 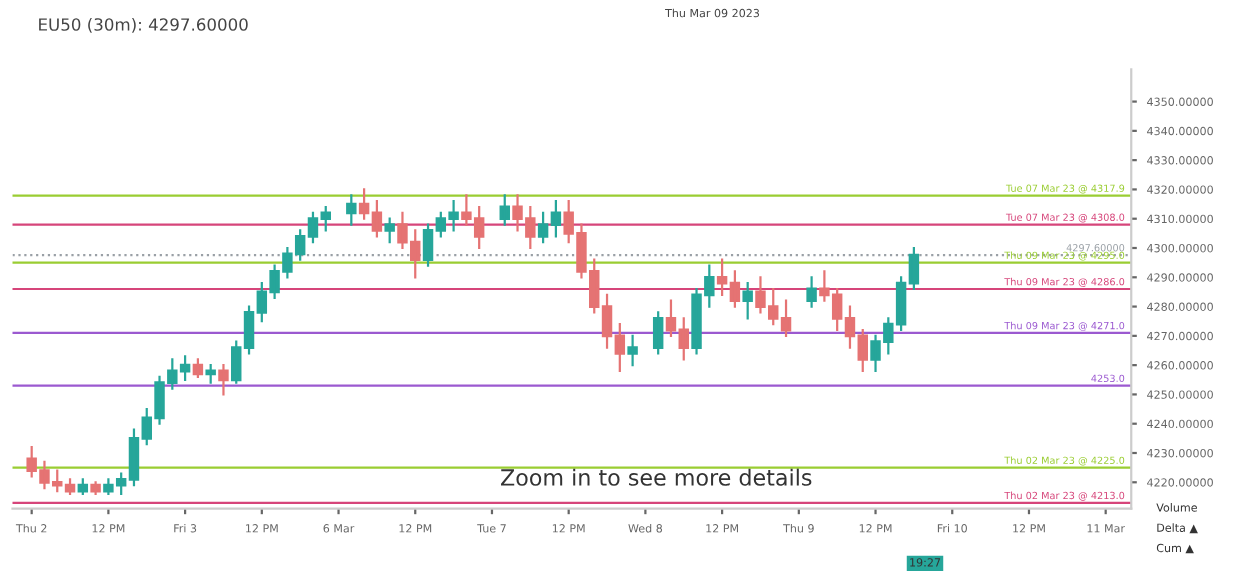 What do you see at coordinates (656, 477) in the screenshot?
I see `annotation: Zoom in to see more details` at bounding box center [656, 477].